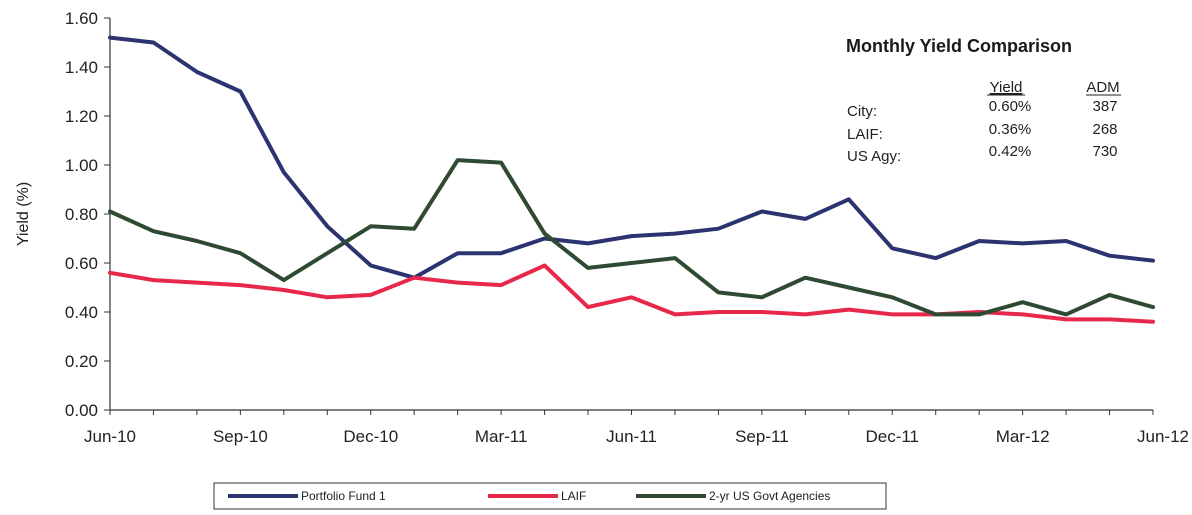 This screenshot has height=515, width=1192. Describe the element at coordinates (769, 496) in the screenshot. I see `legend-label: 2-yr US Govt Agencies` at that location.